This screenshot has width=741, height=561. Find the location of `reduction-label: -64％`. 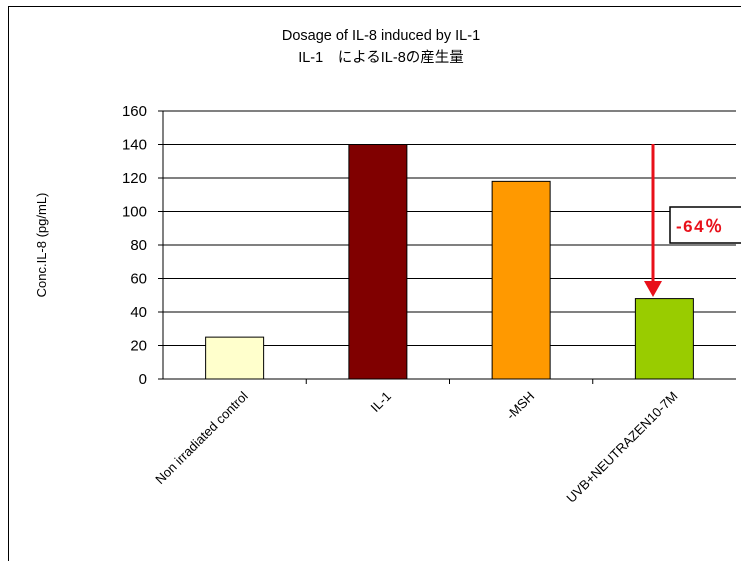

reduction-label: -64％ is located at coordinates (700, 226).